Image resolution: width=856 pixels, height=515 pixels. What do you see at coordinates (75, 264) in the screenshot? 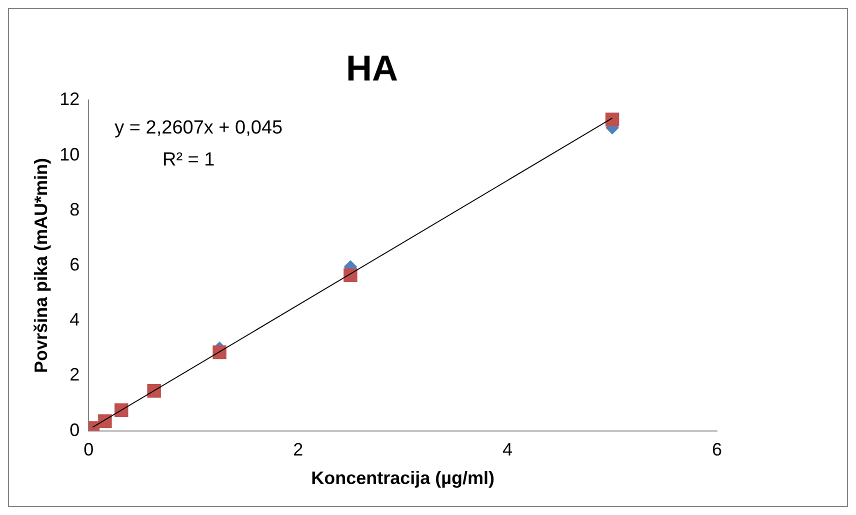
I see `y-tick-label: 6` at bounding box center [75, 264].